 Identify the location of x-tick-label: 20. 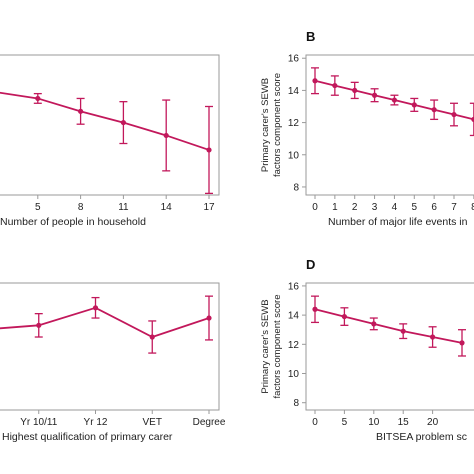
(433, 422).